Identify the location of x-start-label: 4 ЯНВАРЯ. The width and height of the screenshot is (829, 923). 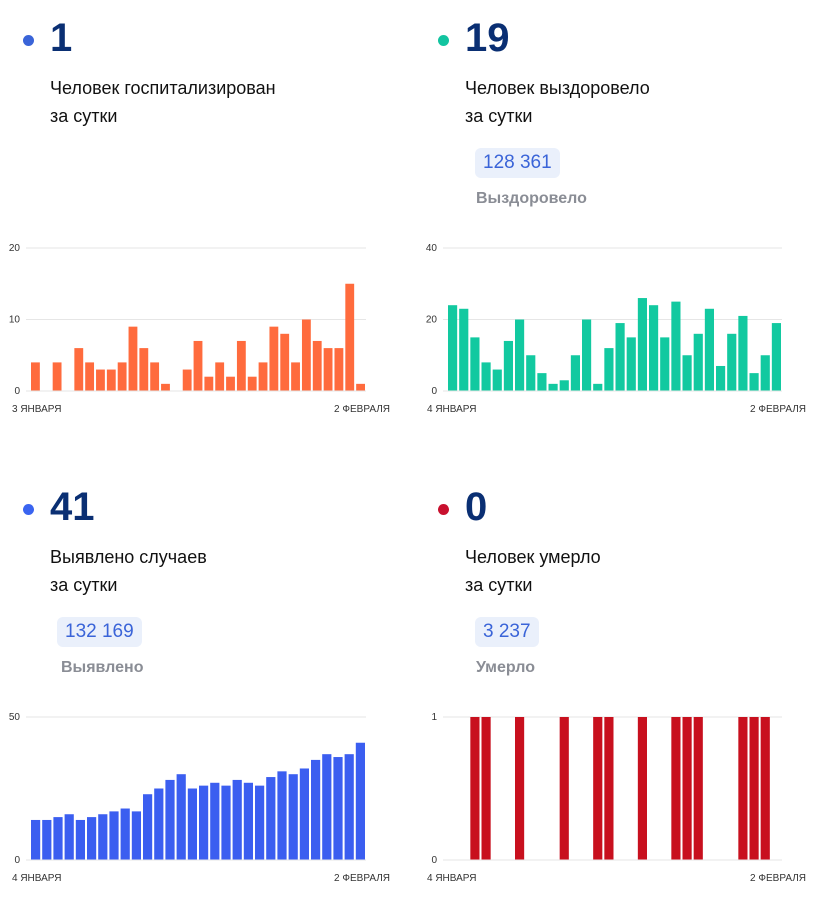
(451, 409).